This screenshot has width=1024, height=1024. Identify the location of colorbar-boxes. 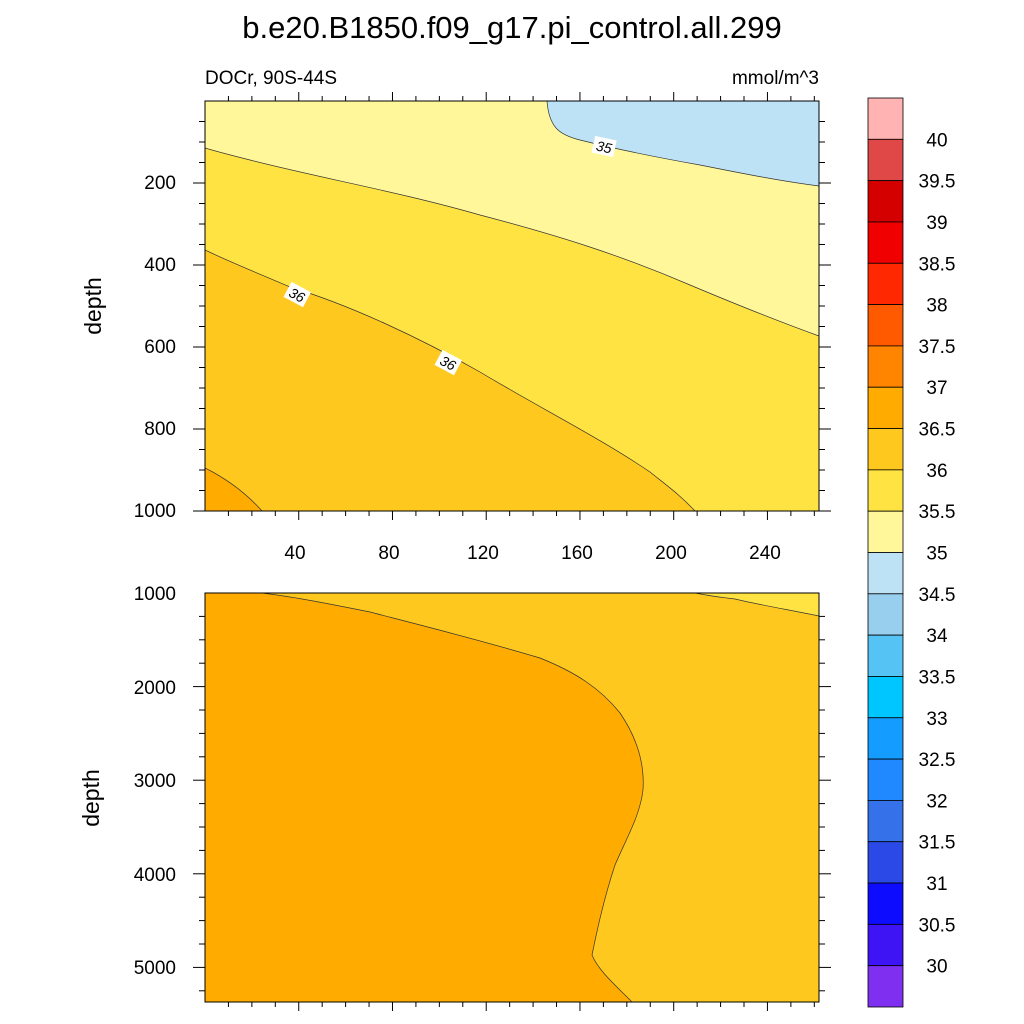
(885, 552).